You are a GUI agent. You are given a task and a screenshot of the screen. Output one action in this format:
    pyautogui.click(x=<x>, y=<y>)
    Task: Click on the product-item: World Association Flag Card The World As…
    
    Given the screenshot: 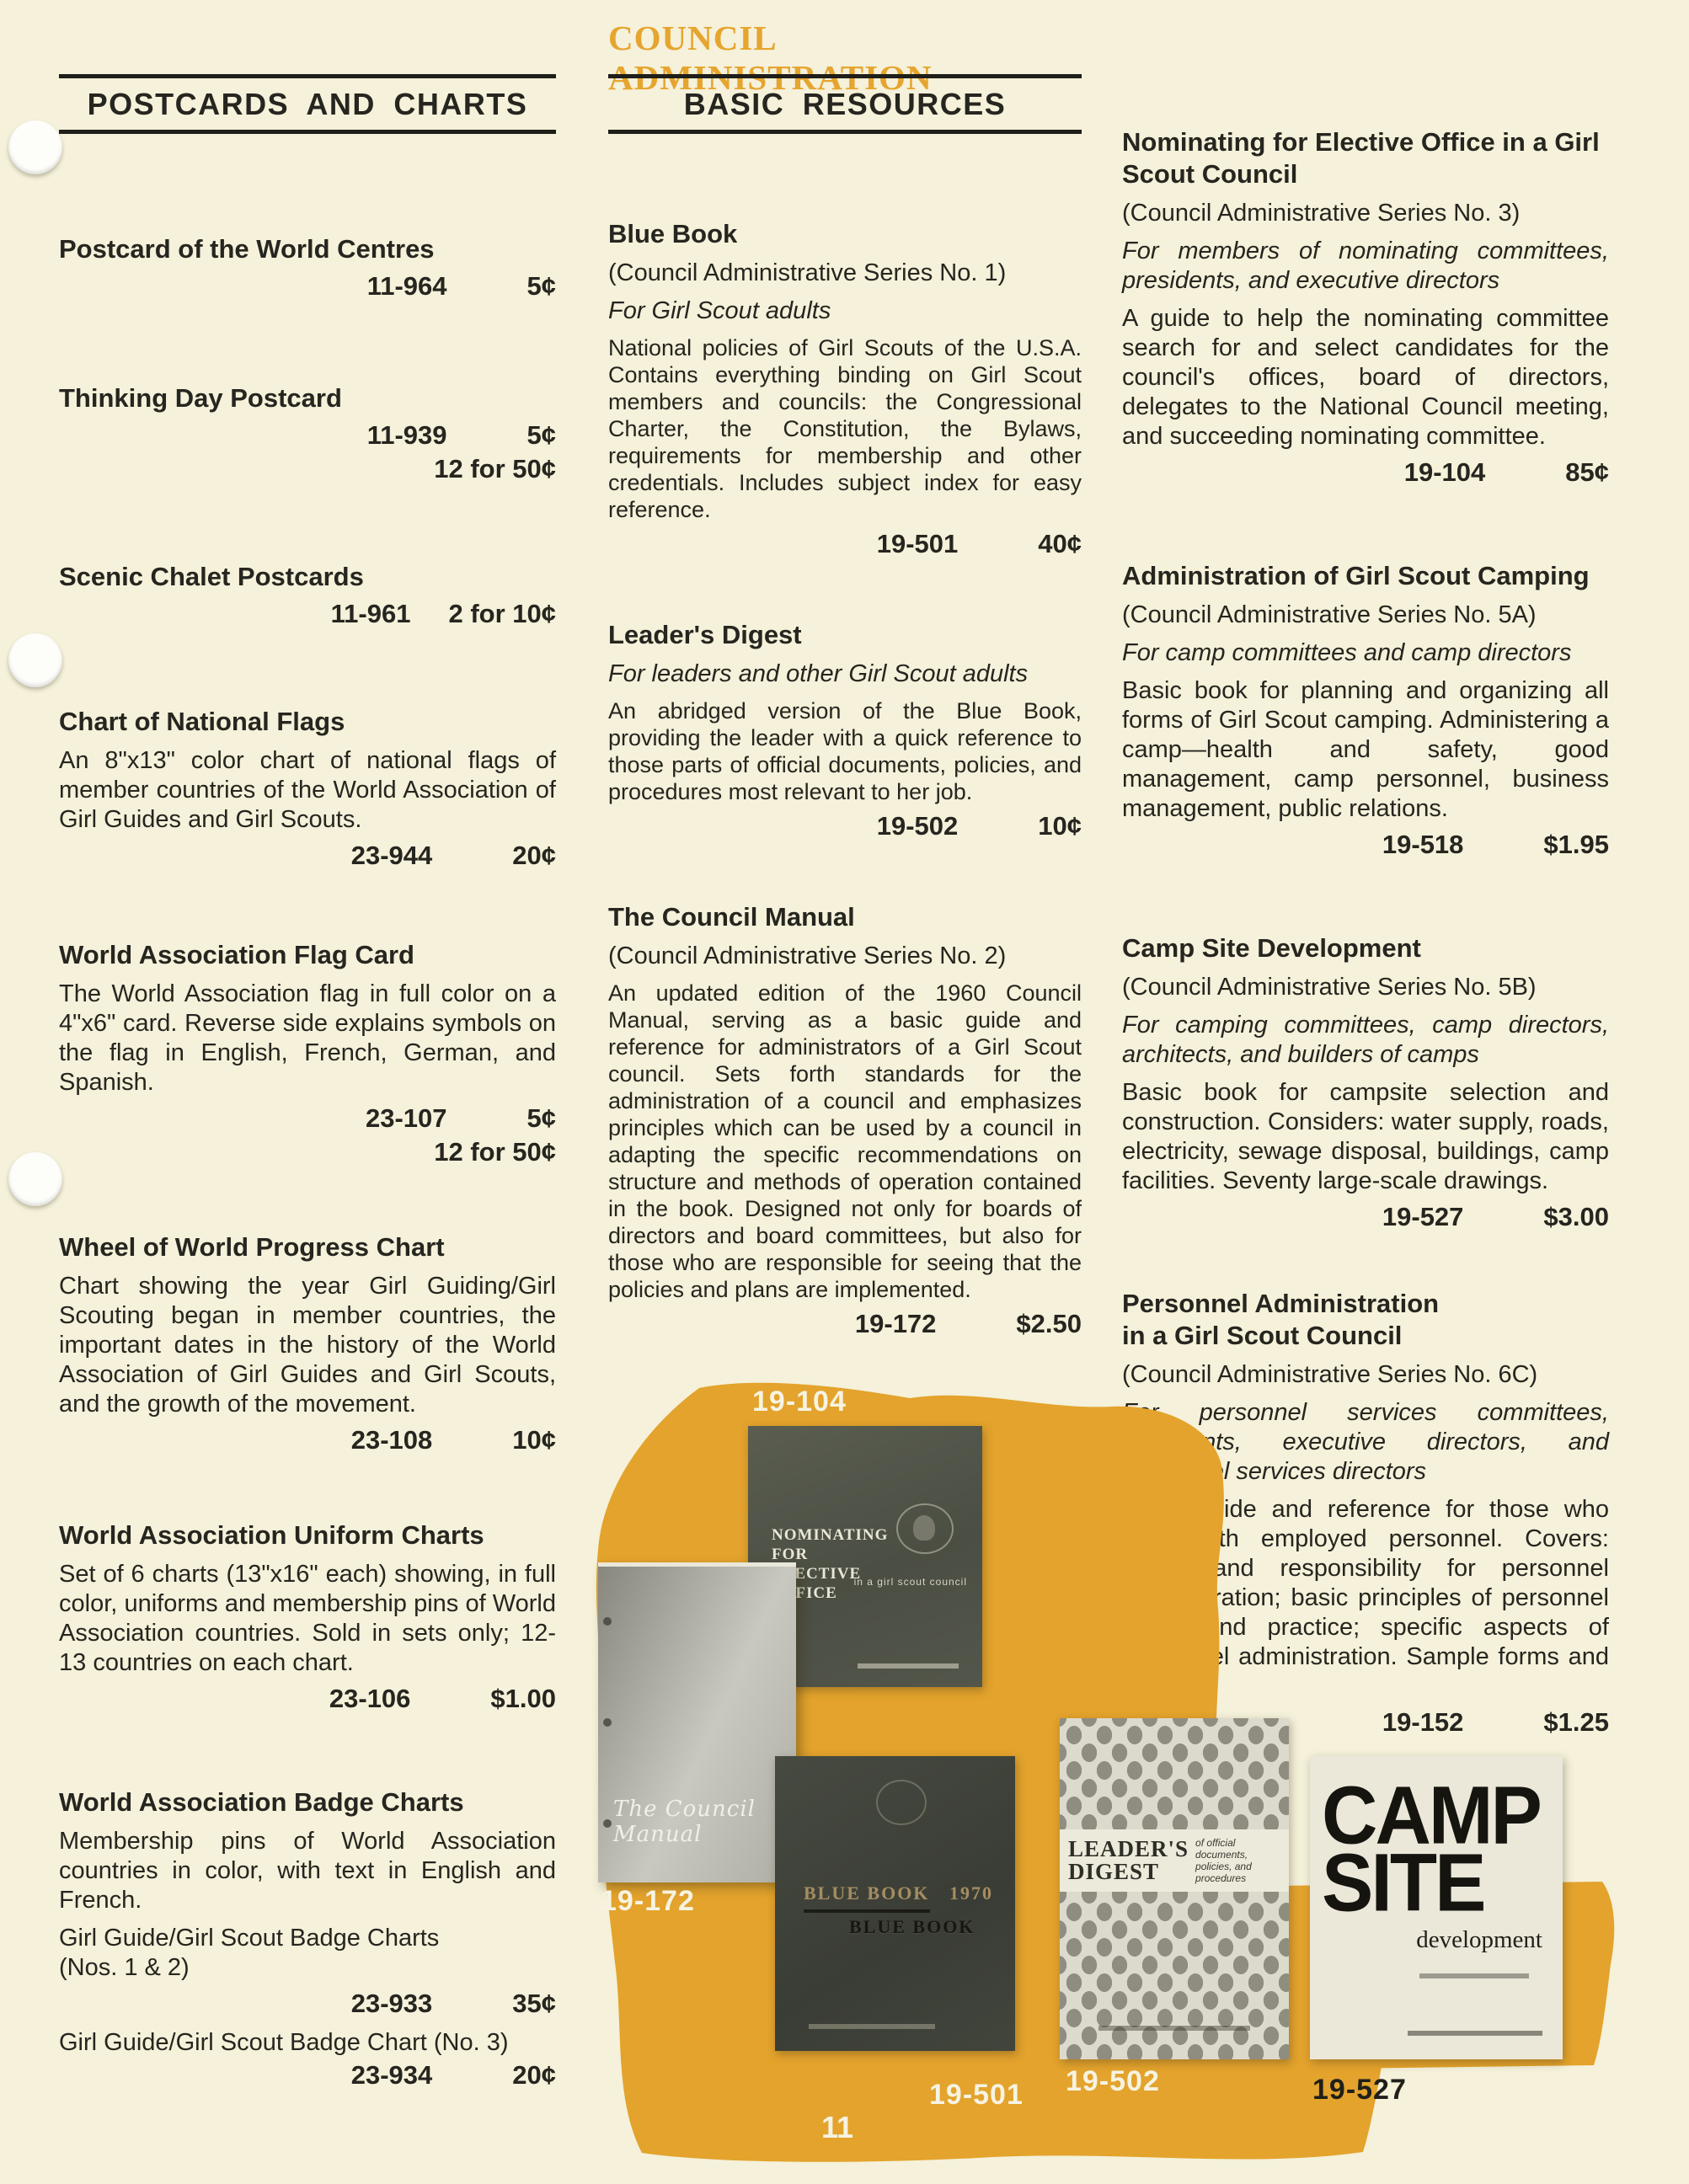 What is the action you would take?
    pyautogui.click(x=307, y=1053)
    